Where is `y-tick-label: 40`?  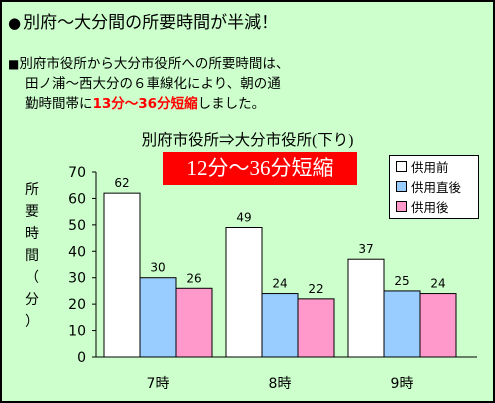 y-tick-label: 40 is located at coordinates (77, 252).